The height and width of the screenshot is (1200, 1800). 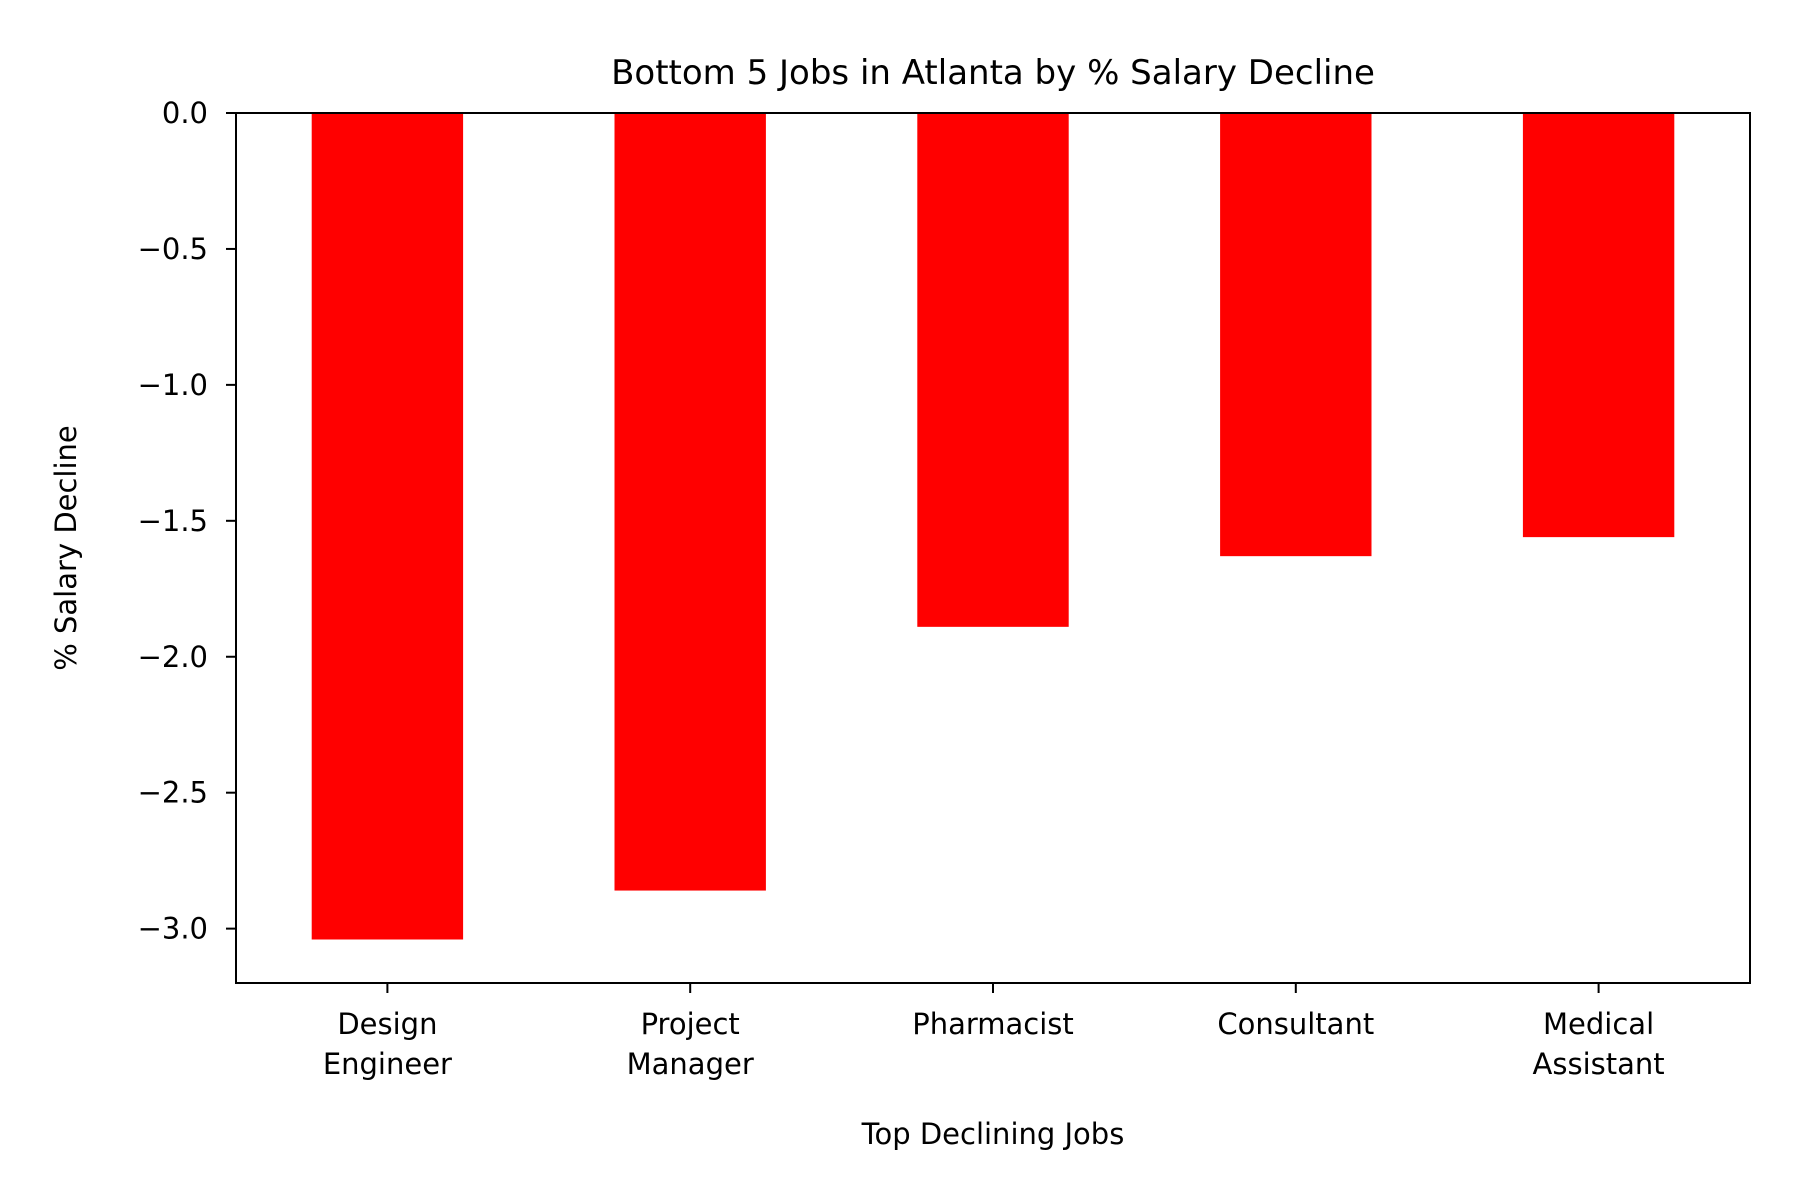 I want to click on x-tick-label: Consultant, so click(x=1295, y=1024).